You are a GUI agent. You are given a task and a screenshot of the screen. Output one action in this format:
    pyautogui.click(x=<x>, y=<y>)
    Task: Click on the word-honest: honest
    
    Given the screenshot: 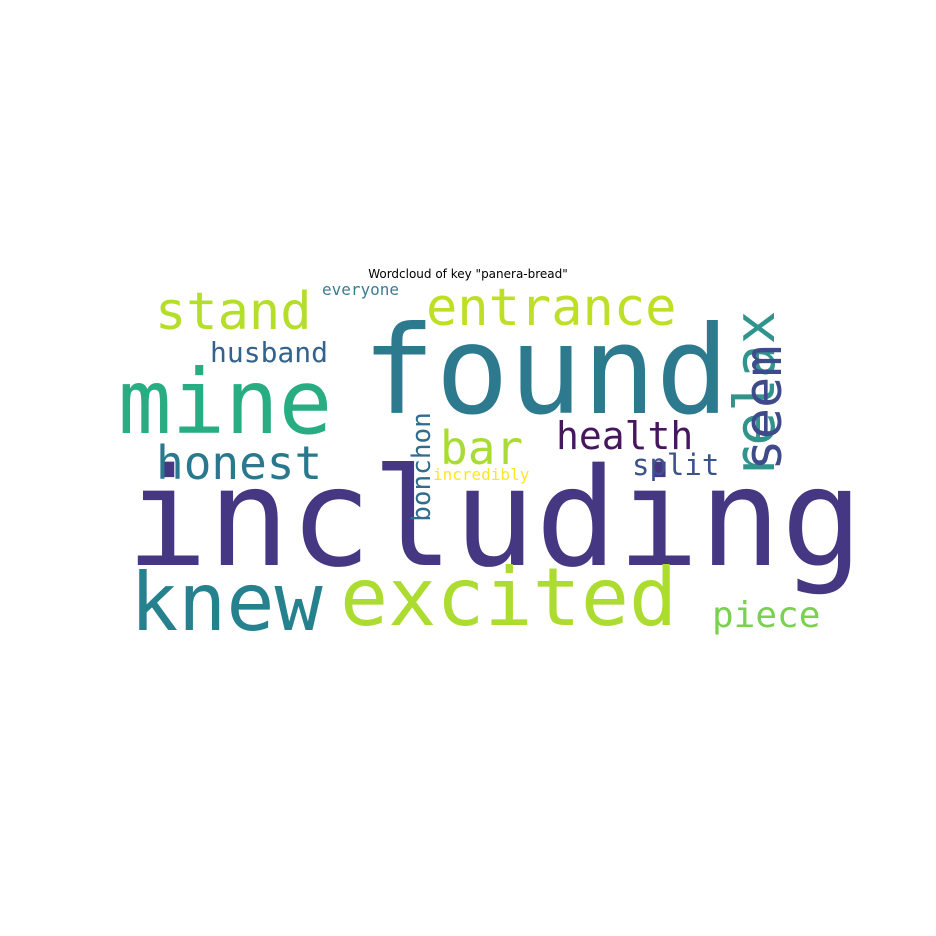 What is the action you would take?
    pyautogui.click(x=239, y=463)
    